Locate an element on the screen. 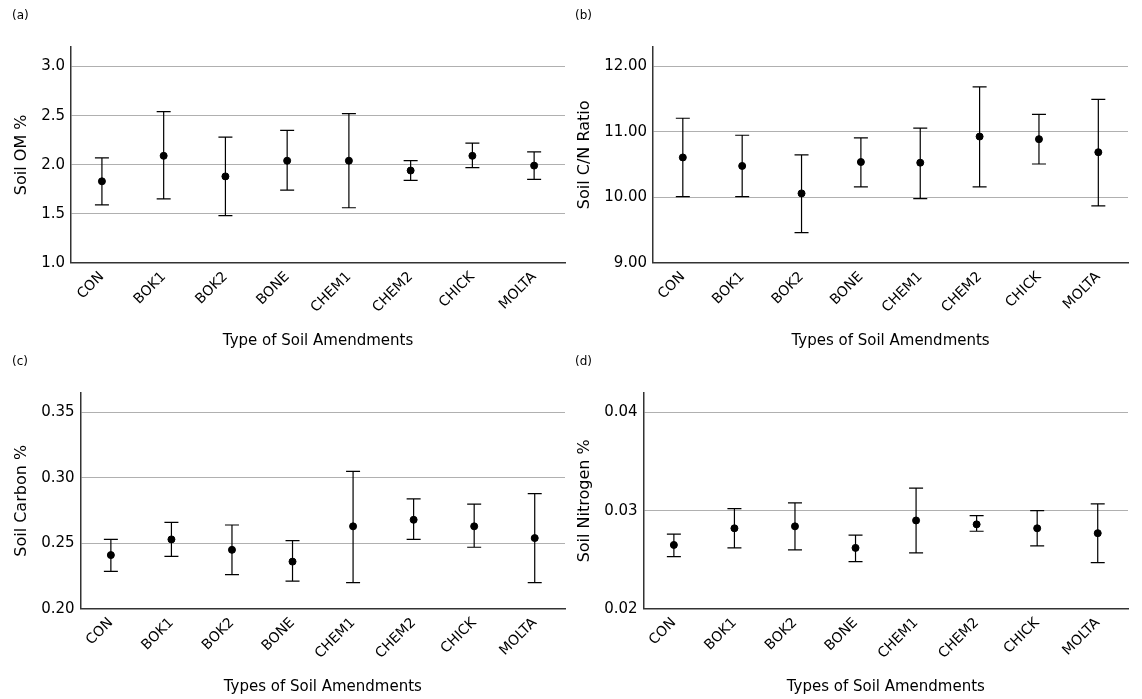  y-tick-label: 0.03 is located at coordinates (621, 509).